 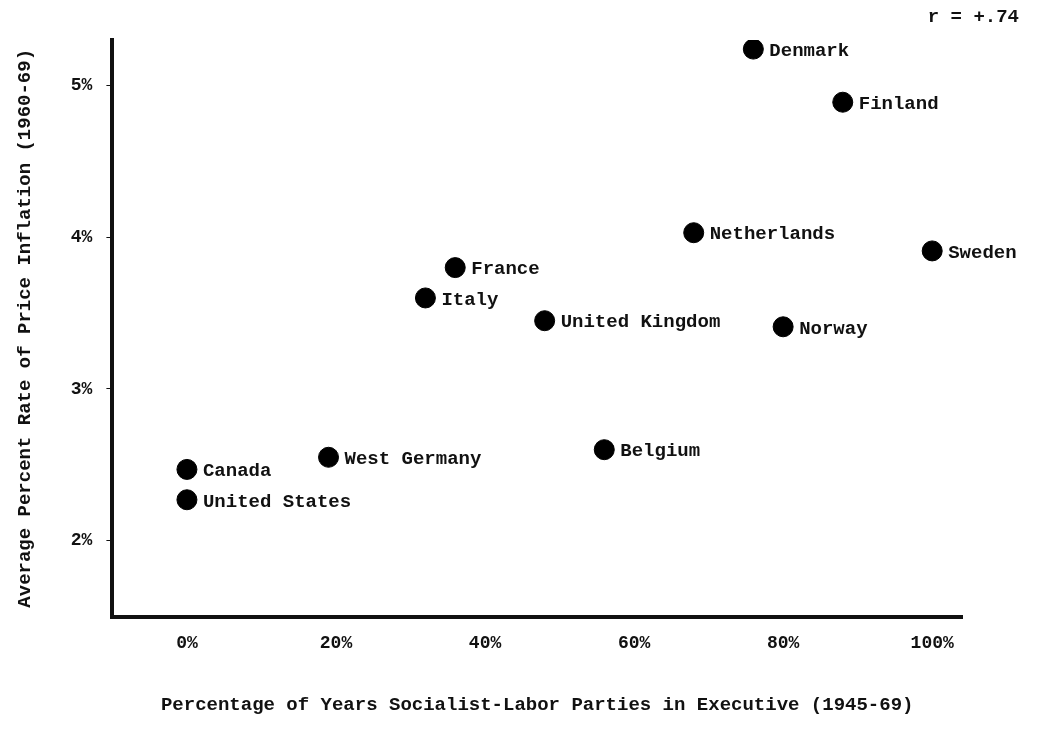 I want to click on text: r = +.74, so click(x=973, y=17).